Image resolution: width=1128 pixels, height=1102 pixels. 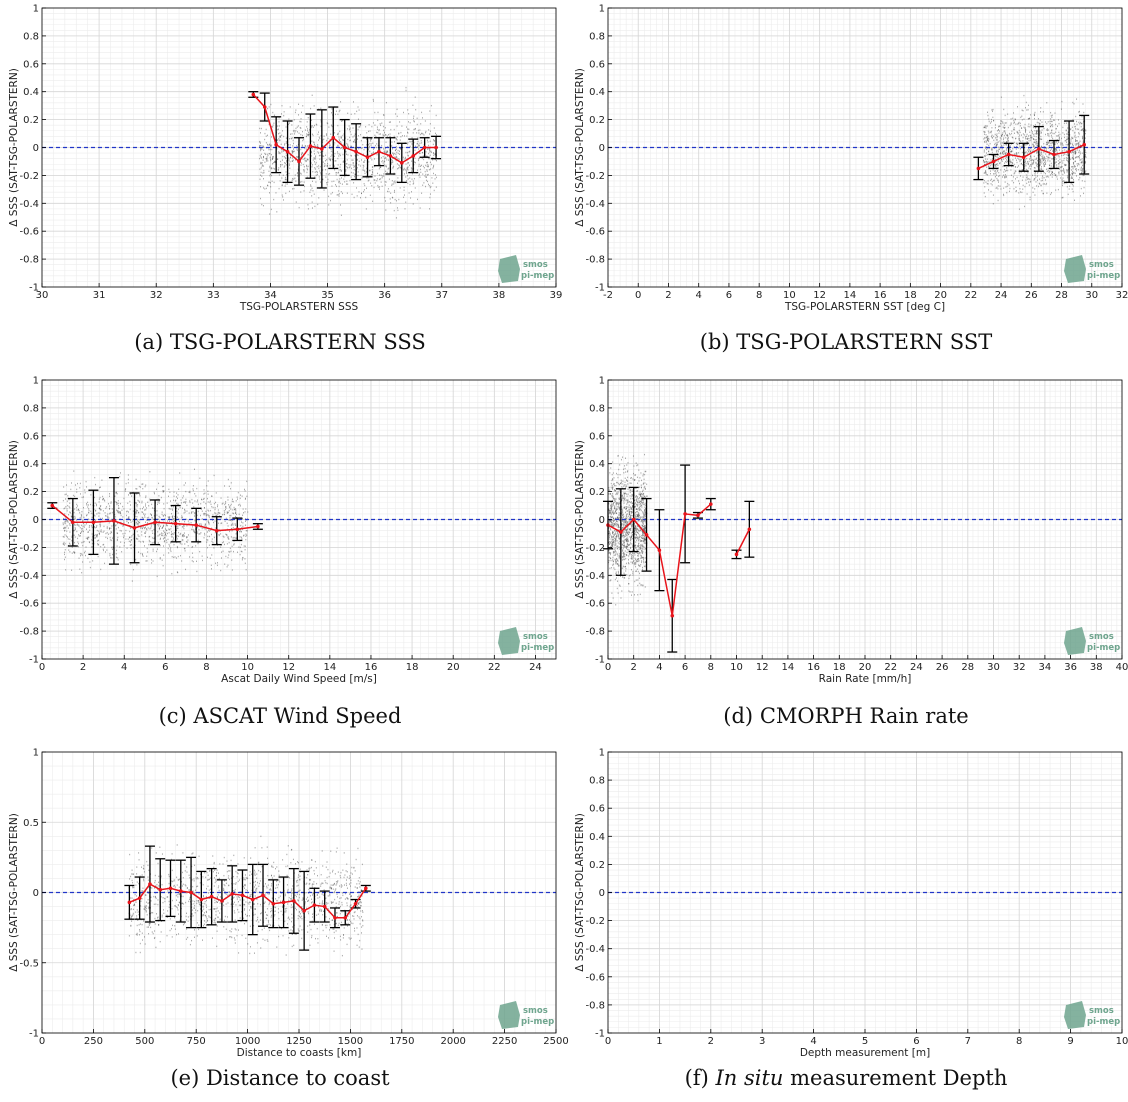 I want to click on y-tick-label: 0.2, so click(x=31, y=492).